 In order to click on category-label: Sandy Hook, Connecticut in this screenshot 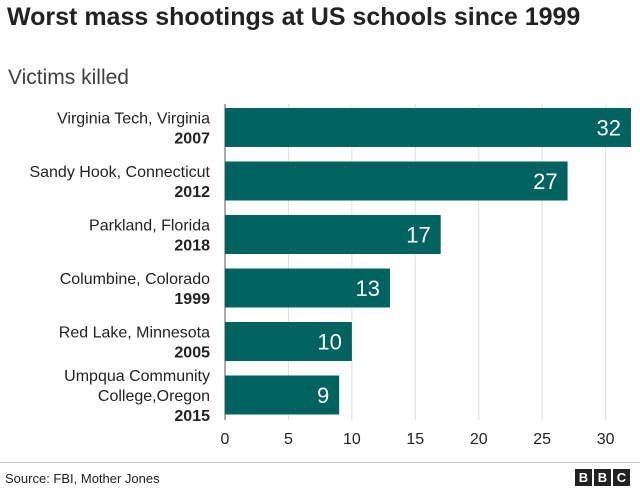, I will do `click(119, 172)`.